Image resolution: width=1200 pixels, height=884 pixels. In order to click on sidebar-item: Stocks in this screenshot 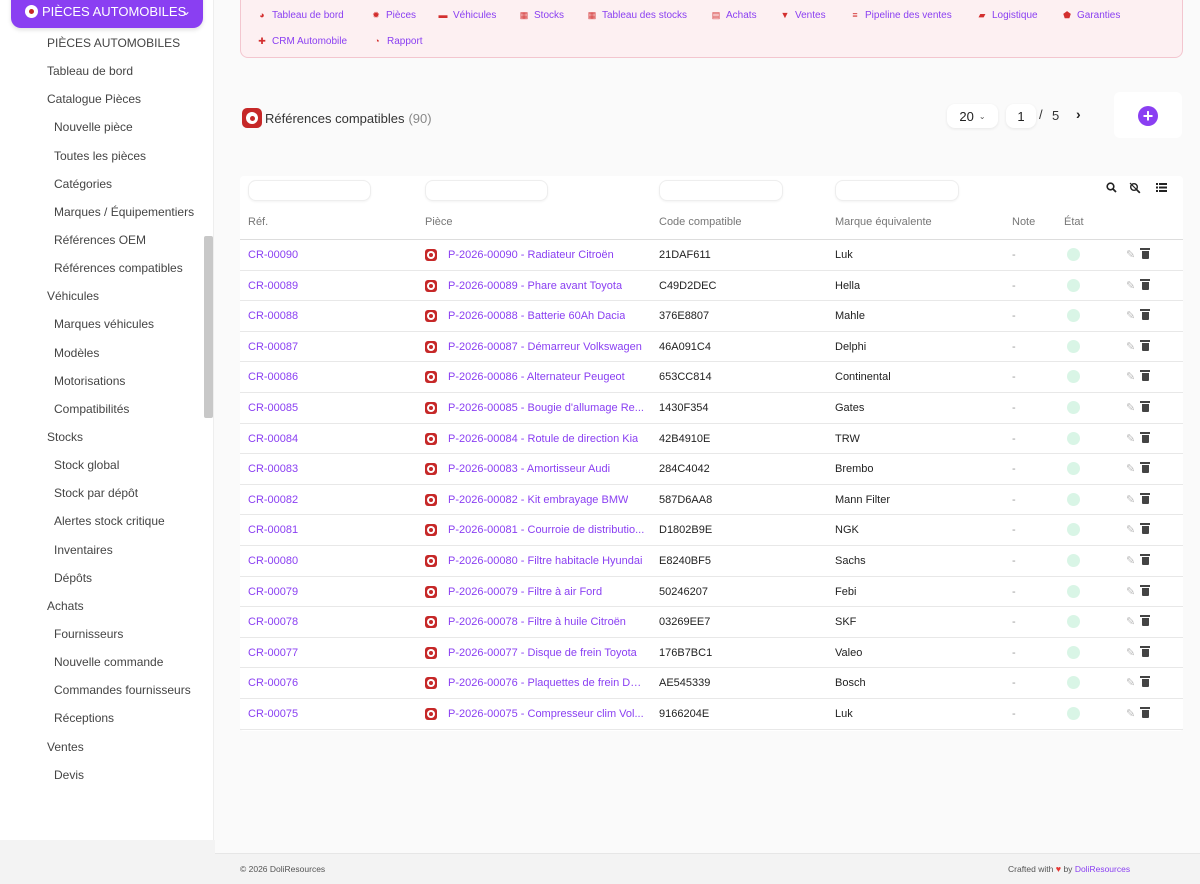, I will do `click(65, 436)`.